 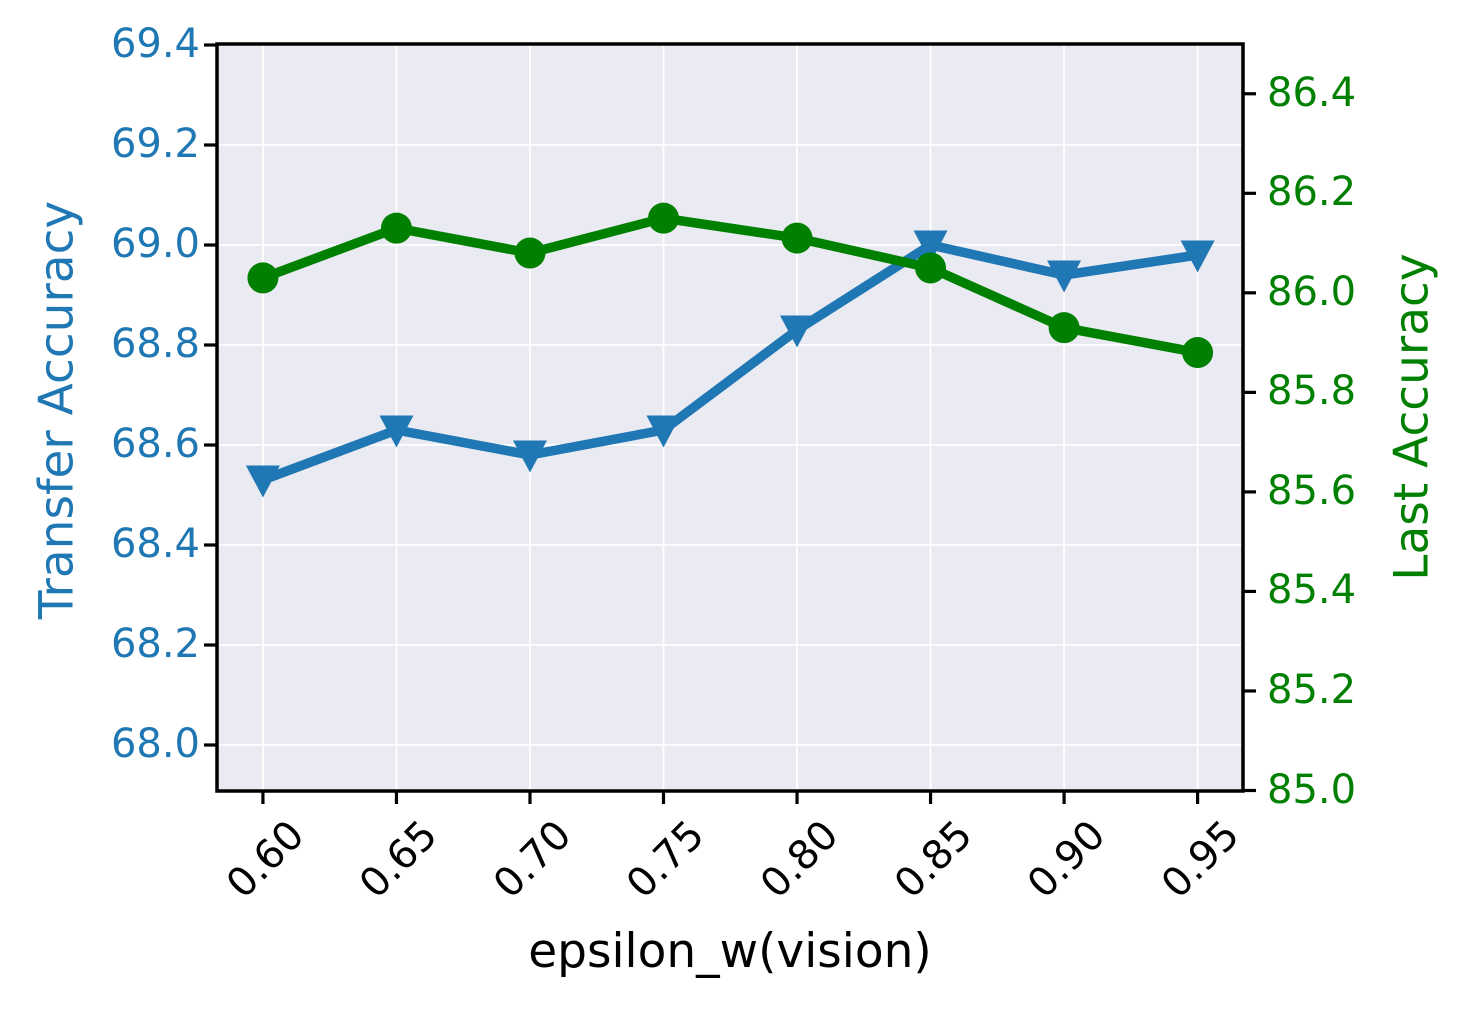 I want to click on right-tick-label: 86.4, so click(x=1312, y=92).